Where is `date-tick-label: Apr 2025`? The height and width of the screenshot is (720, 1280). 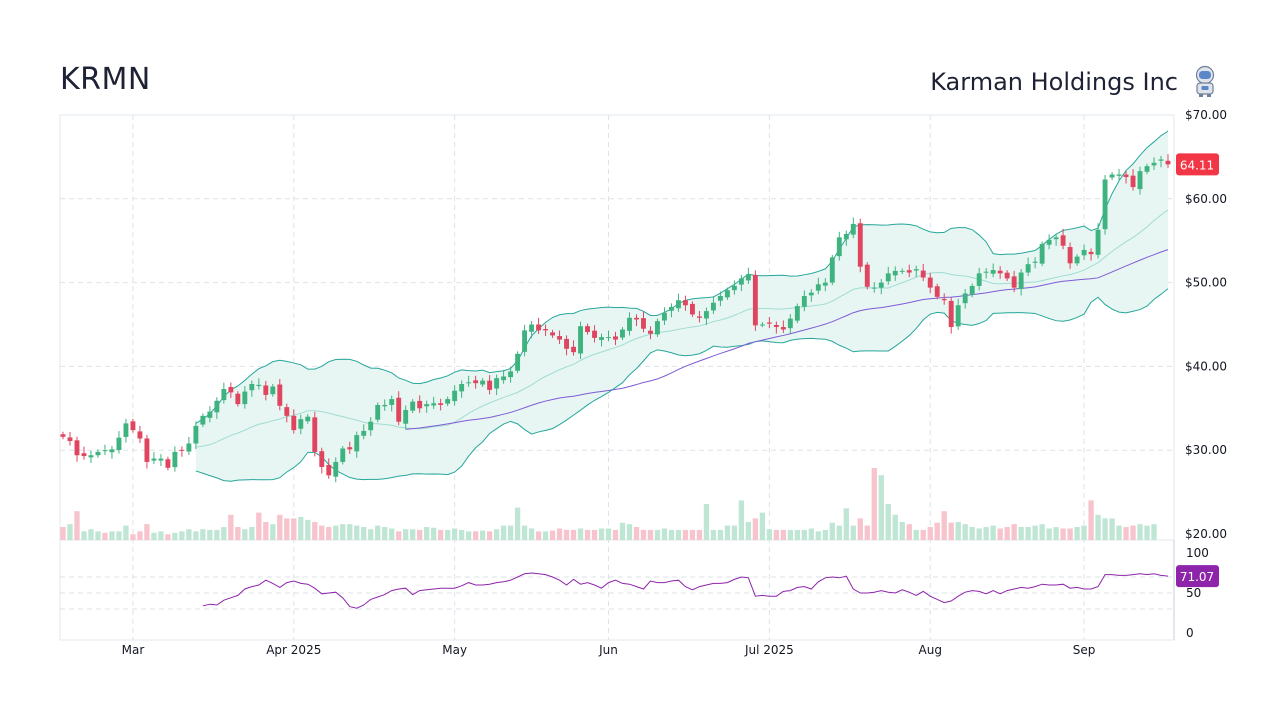
date-tick-label: Apr 2025 is located at coordinates (293, 650).